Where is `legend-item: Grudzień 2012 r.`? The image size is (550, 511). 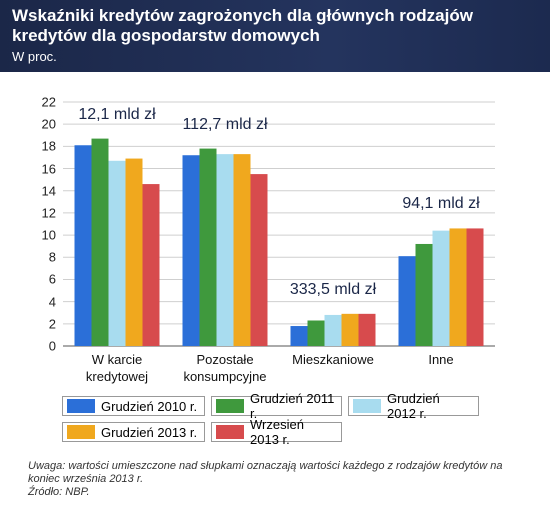 legend-item: Grudzień 2012 r. is located at coordinates (413, 406).